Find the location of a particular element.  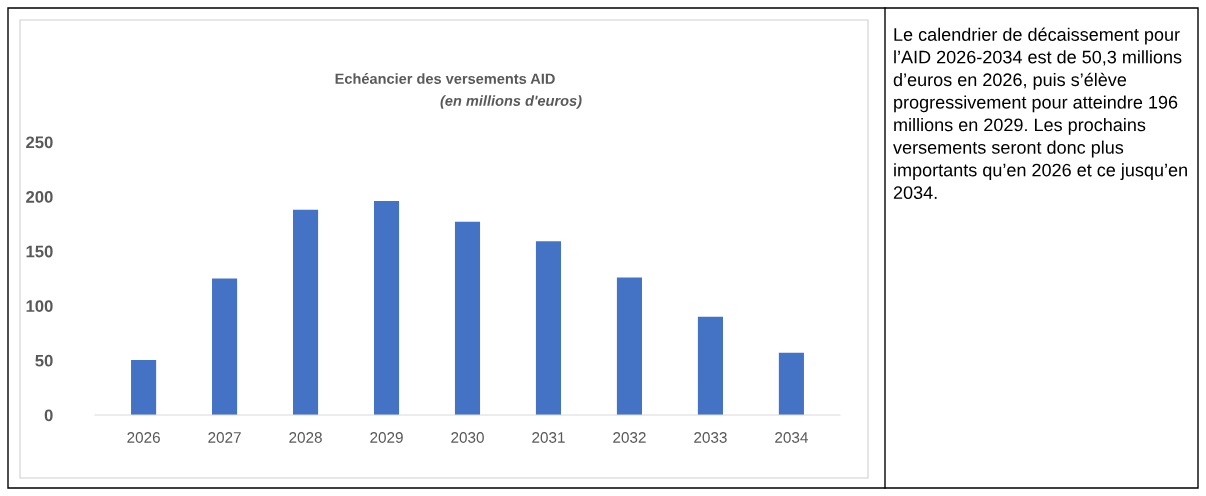

x-tick-label: 2031 is located at coordinates (548, 437).